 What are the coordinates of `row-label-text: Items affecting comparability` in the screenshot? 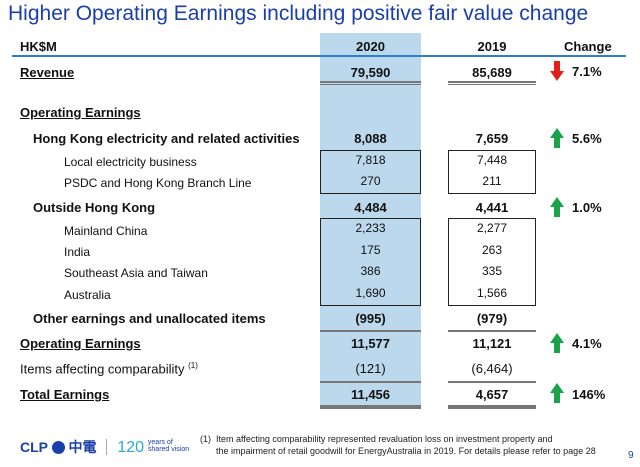 It's located at (102, 369).